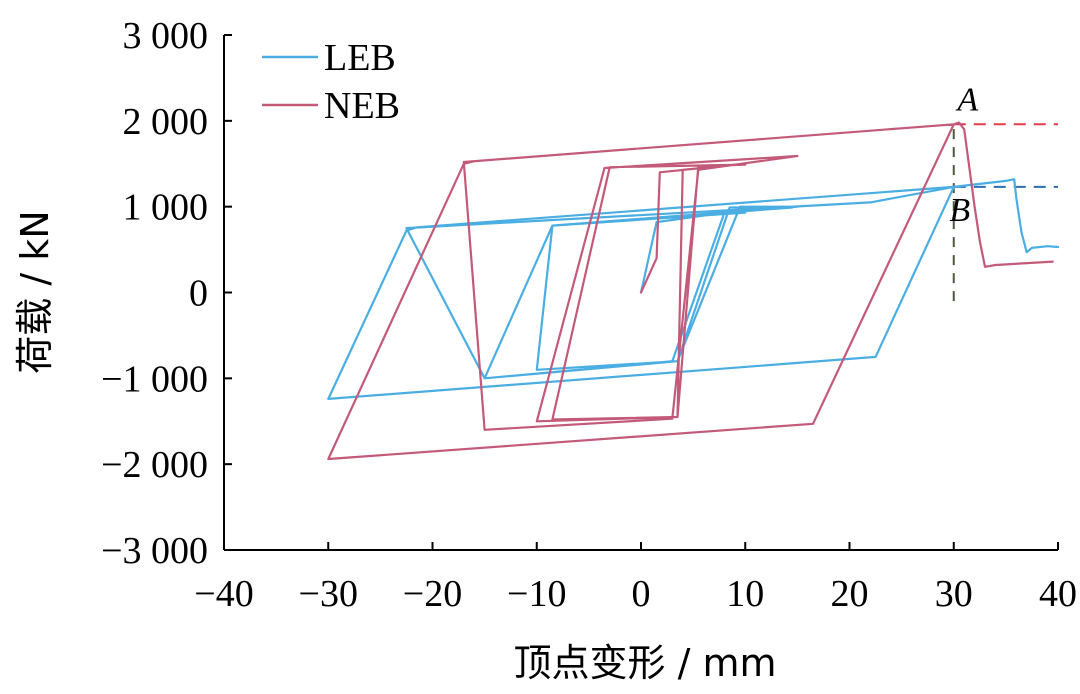 The width and height of the screenshot is (1080, 694). Describe the element at coordinates (645, 663) in the screenshot. I see `x-axis-label: 顶点变形 / mm` at that location.